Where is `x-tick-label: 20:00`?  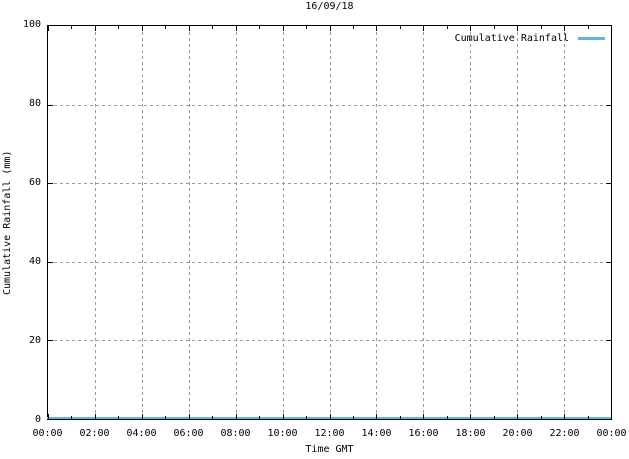
x-tick-label: 20:00 is located at coordinates (517, 433).